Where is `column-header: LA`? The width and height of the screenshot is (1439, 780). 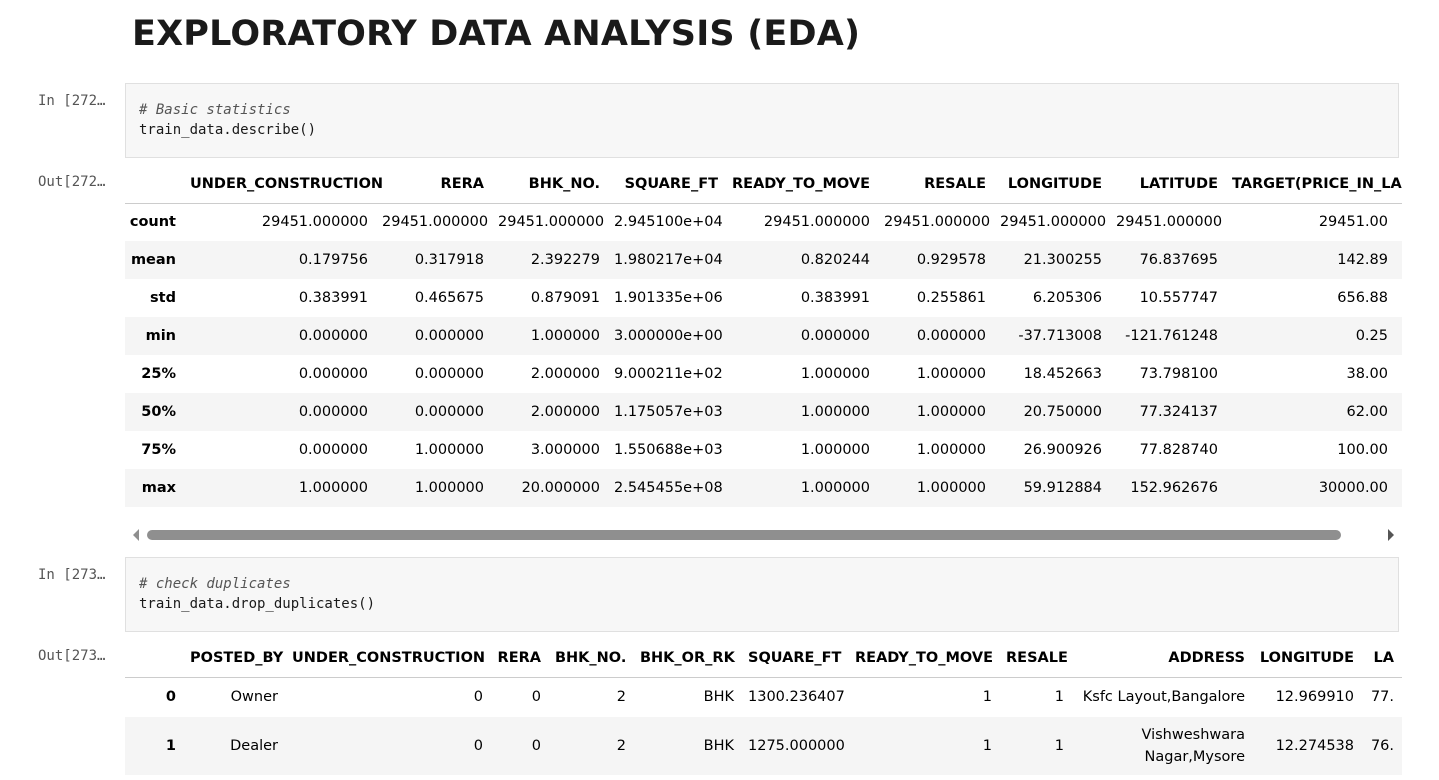
column-header: LA is located at coordinates (1385, 658).